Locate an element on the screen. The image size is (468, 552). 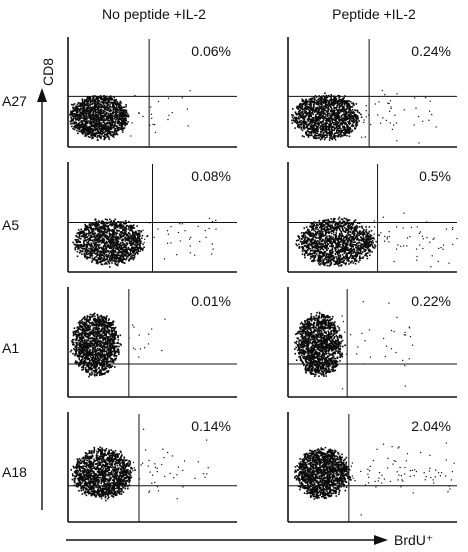
percent-label: 0.5% is located at coordinates (435, 176).